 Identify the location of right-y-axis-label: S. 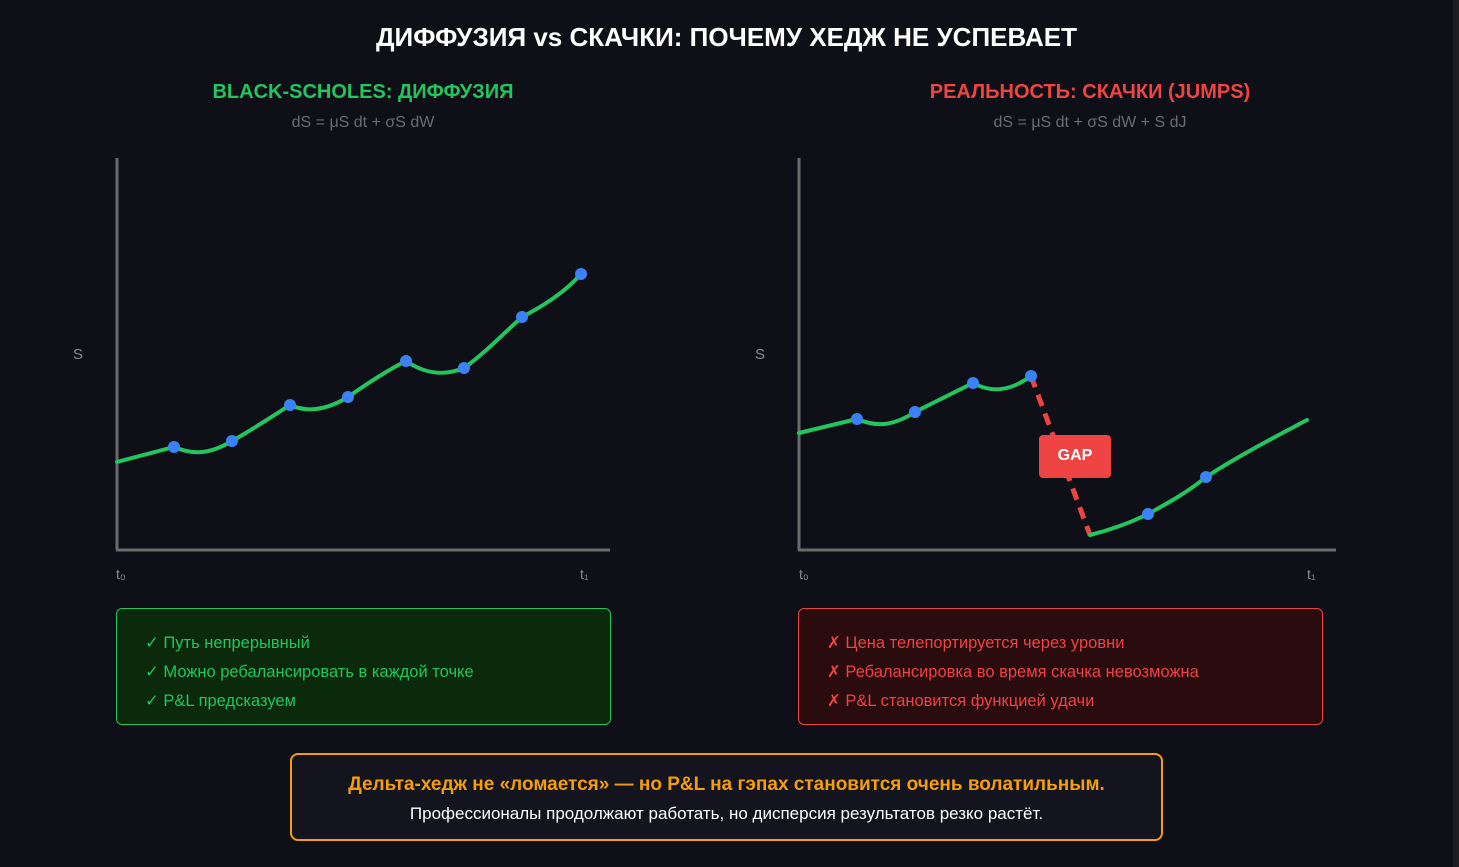
(760, 354).